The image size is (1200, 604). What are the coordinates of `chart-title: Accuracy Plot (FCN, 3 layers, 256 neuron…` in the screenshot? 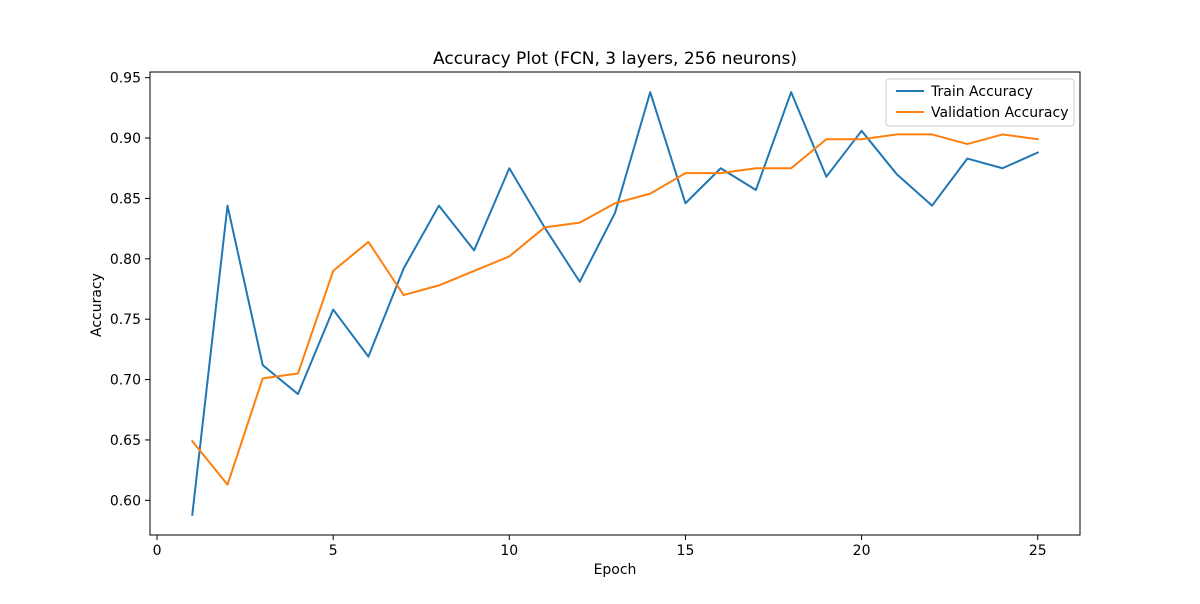 It's located at (615, 59).